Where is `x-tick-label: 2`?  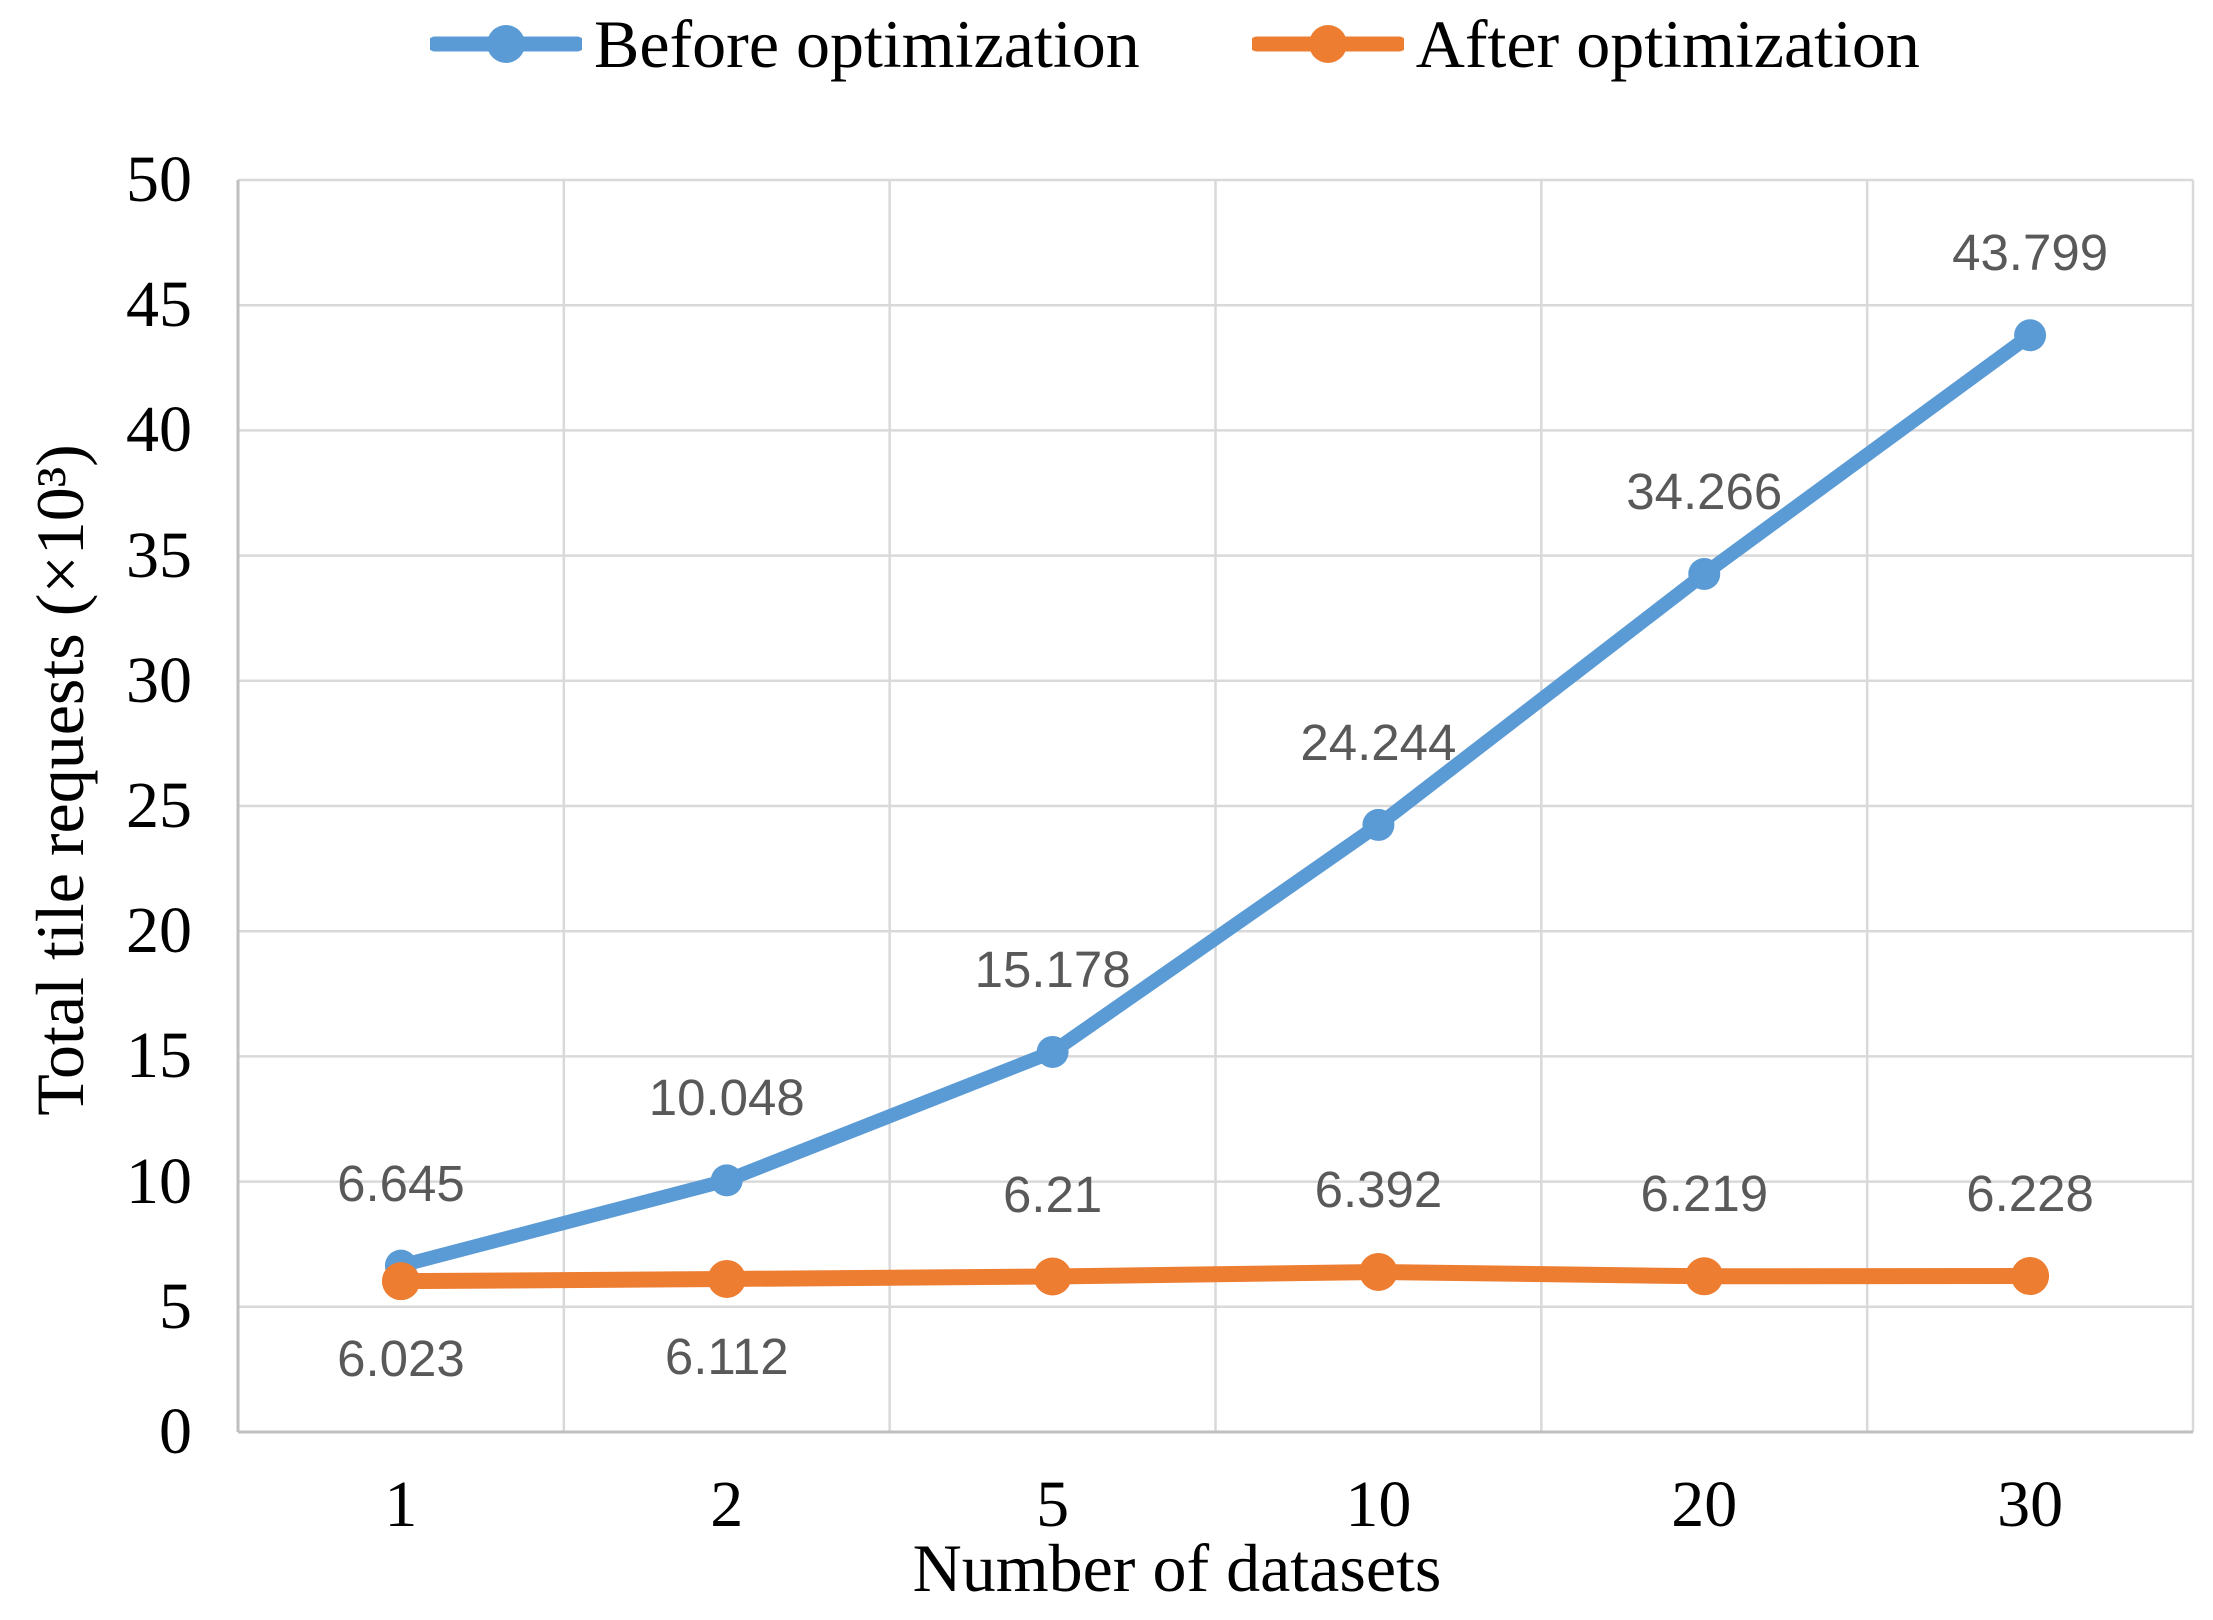 x-tick-label: 2 is located at coordinates (727, 1504).